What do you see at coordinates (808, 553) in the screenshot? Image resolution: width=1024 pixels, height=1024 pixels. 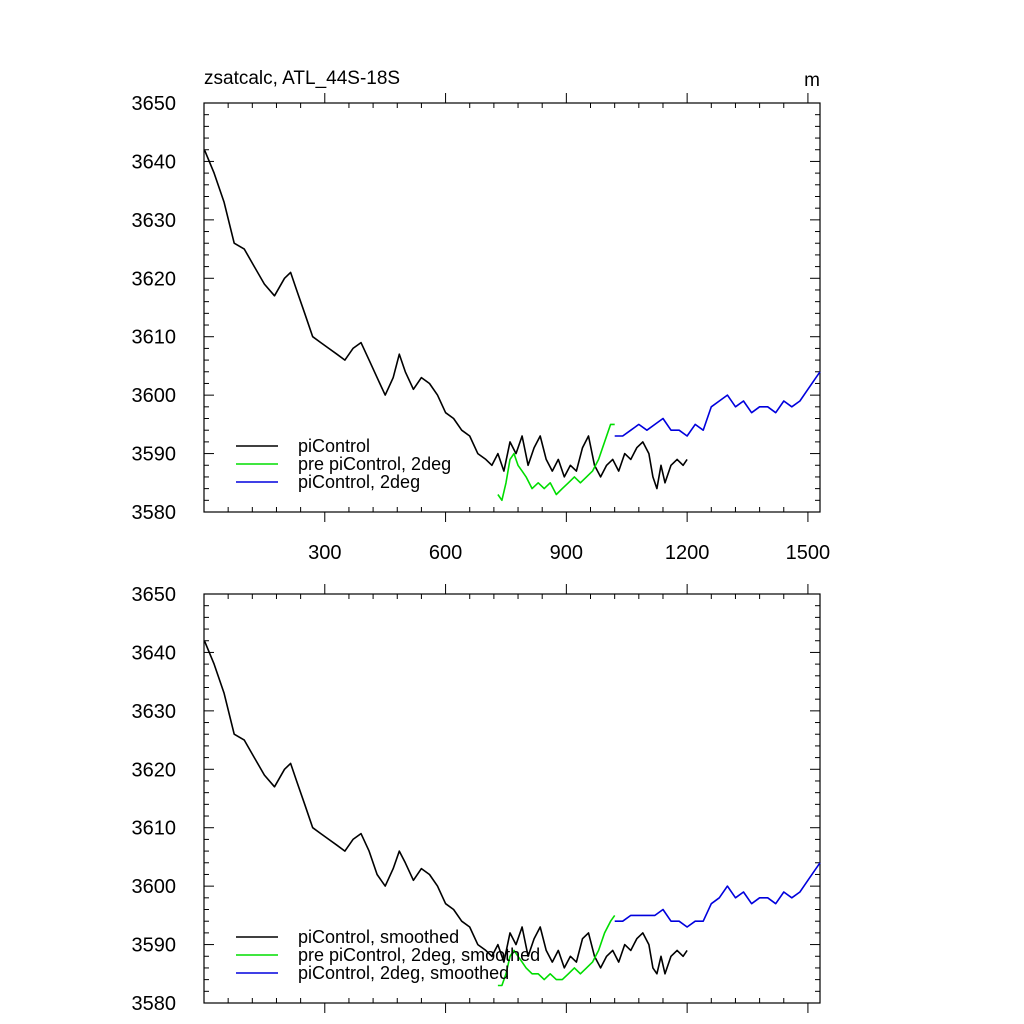 I see `x-tick-label: 1500` at bounding box center [808, 553].